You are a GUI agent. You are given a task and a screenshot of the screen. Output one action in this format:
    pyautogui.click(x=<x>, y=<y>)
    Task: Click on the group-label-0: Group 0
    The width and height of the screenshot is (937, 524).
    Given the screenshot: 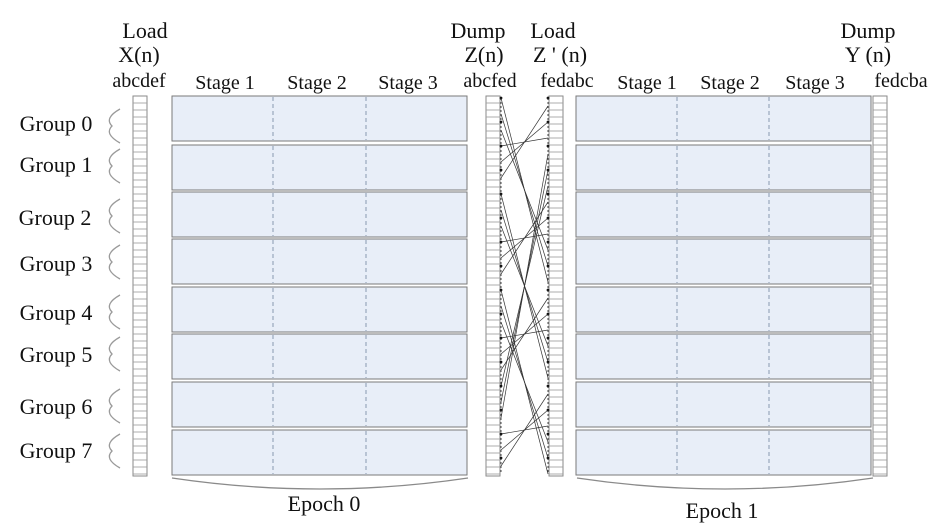 What is the action you would take?
    pyautogui.click(x=56, y=123)
    